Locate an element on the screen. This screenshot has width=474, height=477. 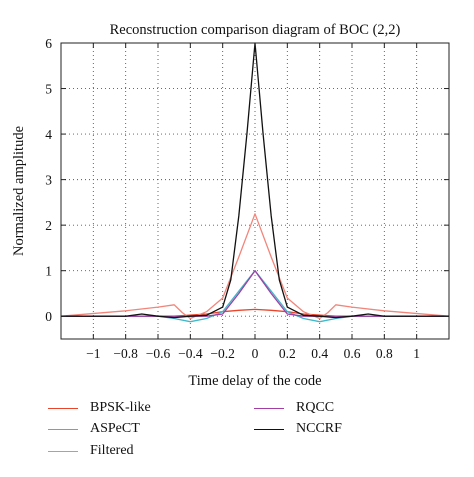
x-tick-label: 1 is located at coordinates (416, 353).